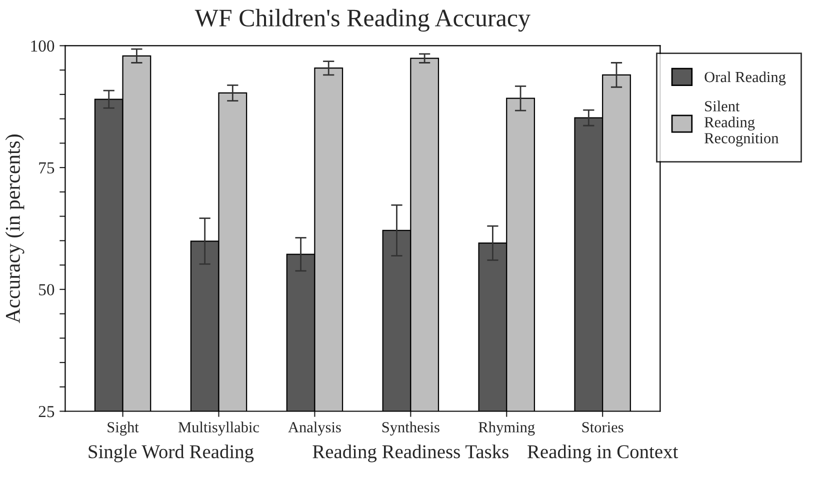  What do you see at coordinates (314, 429) in the screenshot?
I see `x-tick-label: Analysis` at bounding box center [314, 429].